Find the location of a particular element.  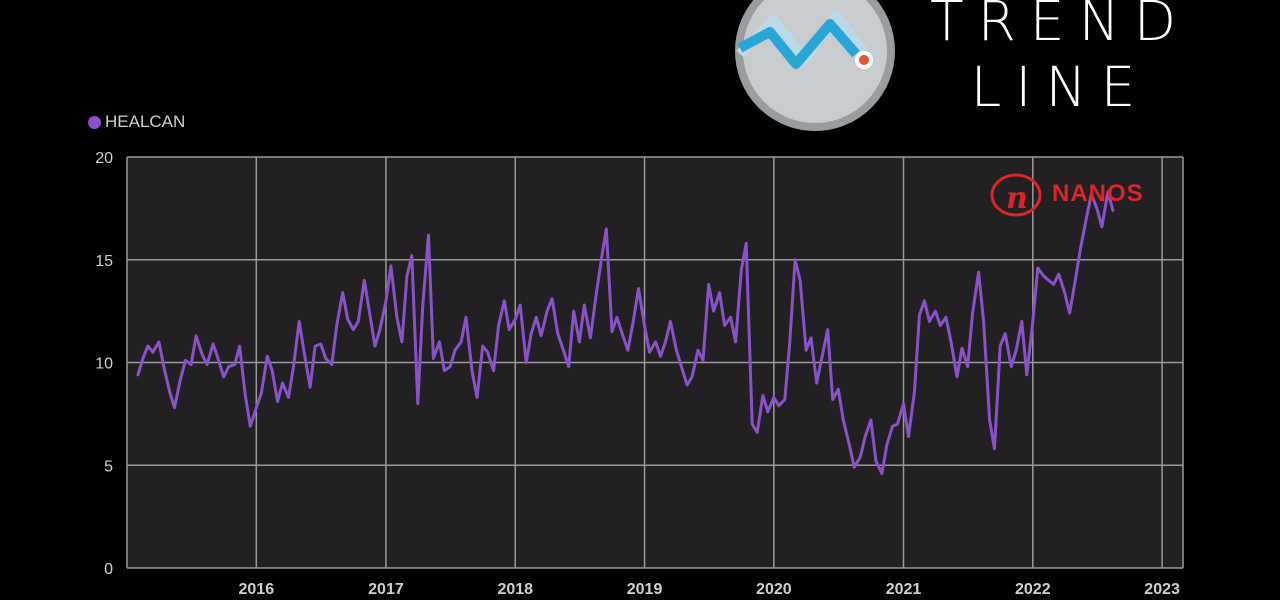

x-tick-label: 2019 is located at coordinates (645, 589).